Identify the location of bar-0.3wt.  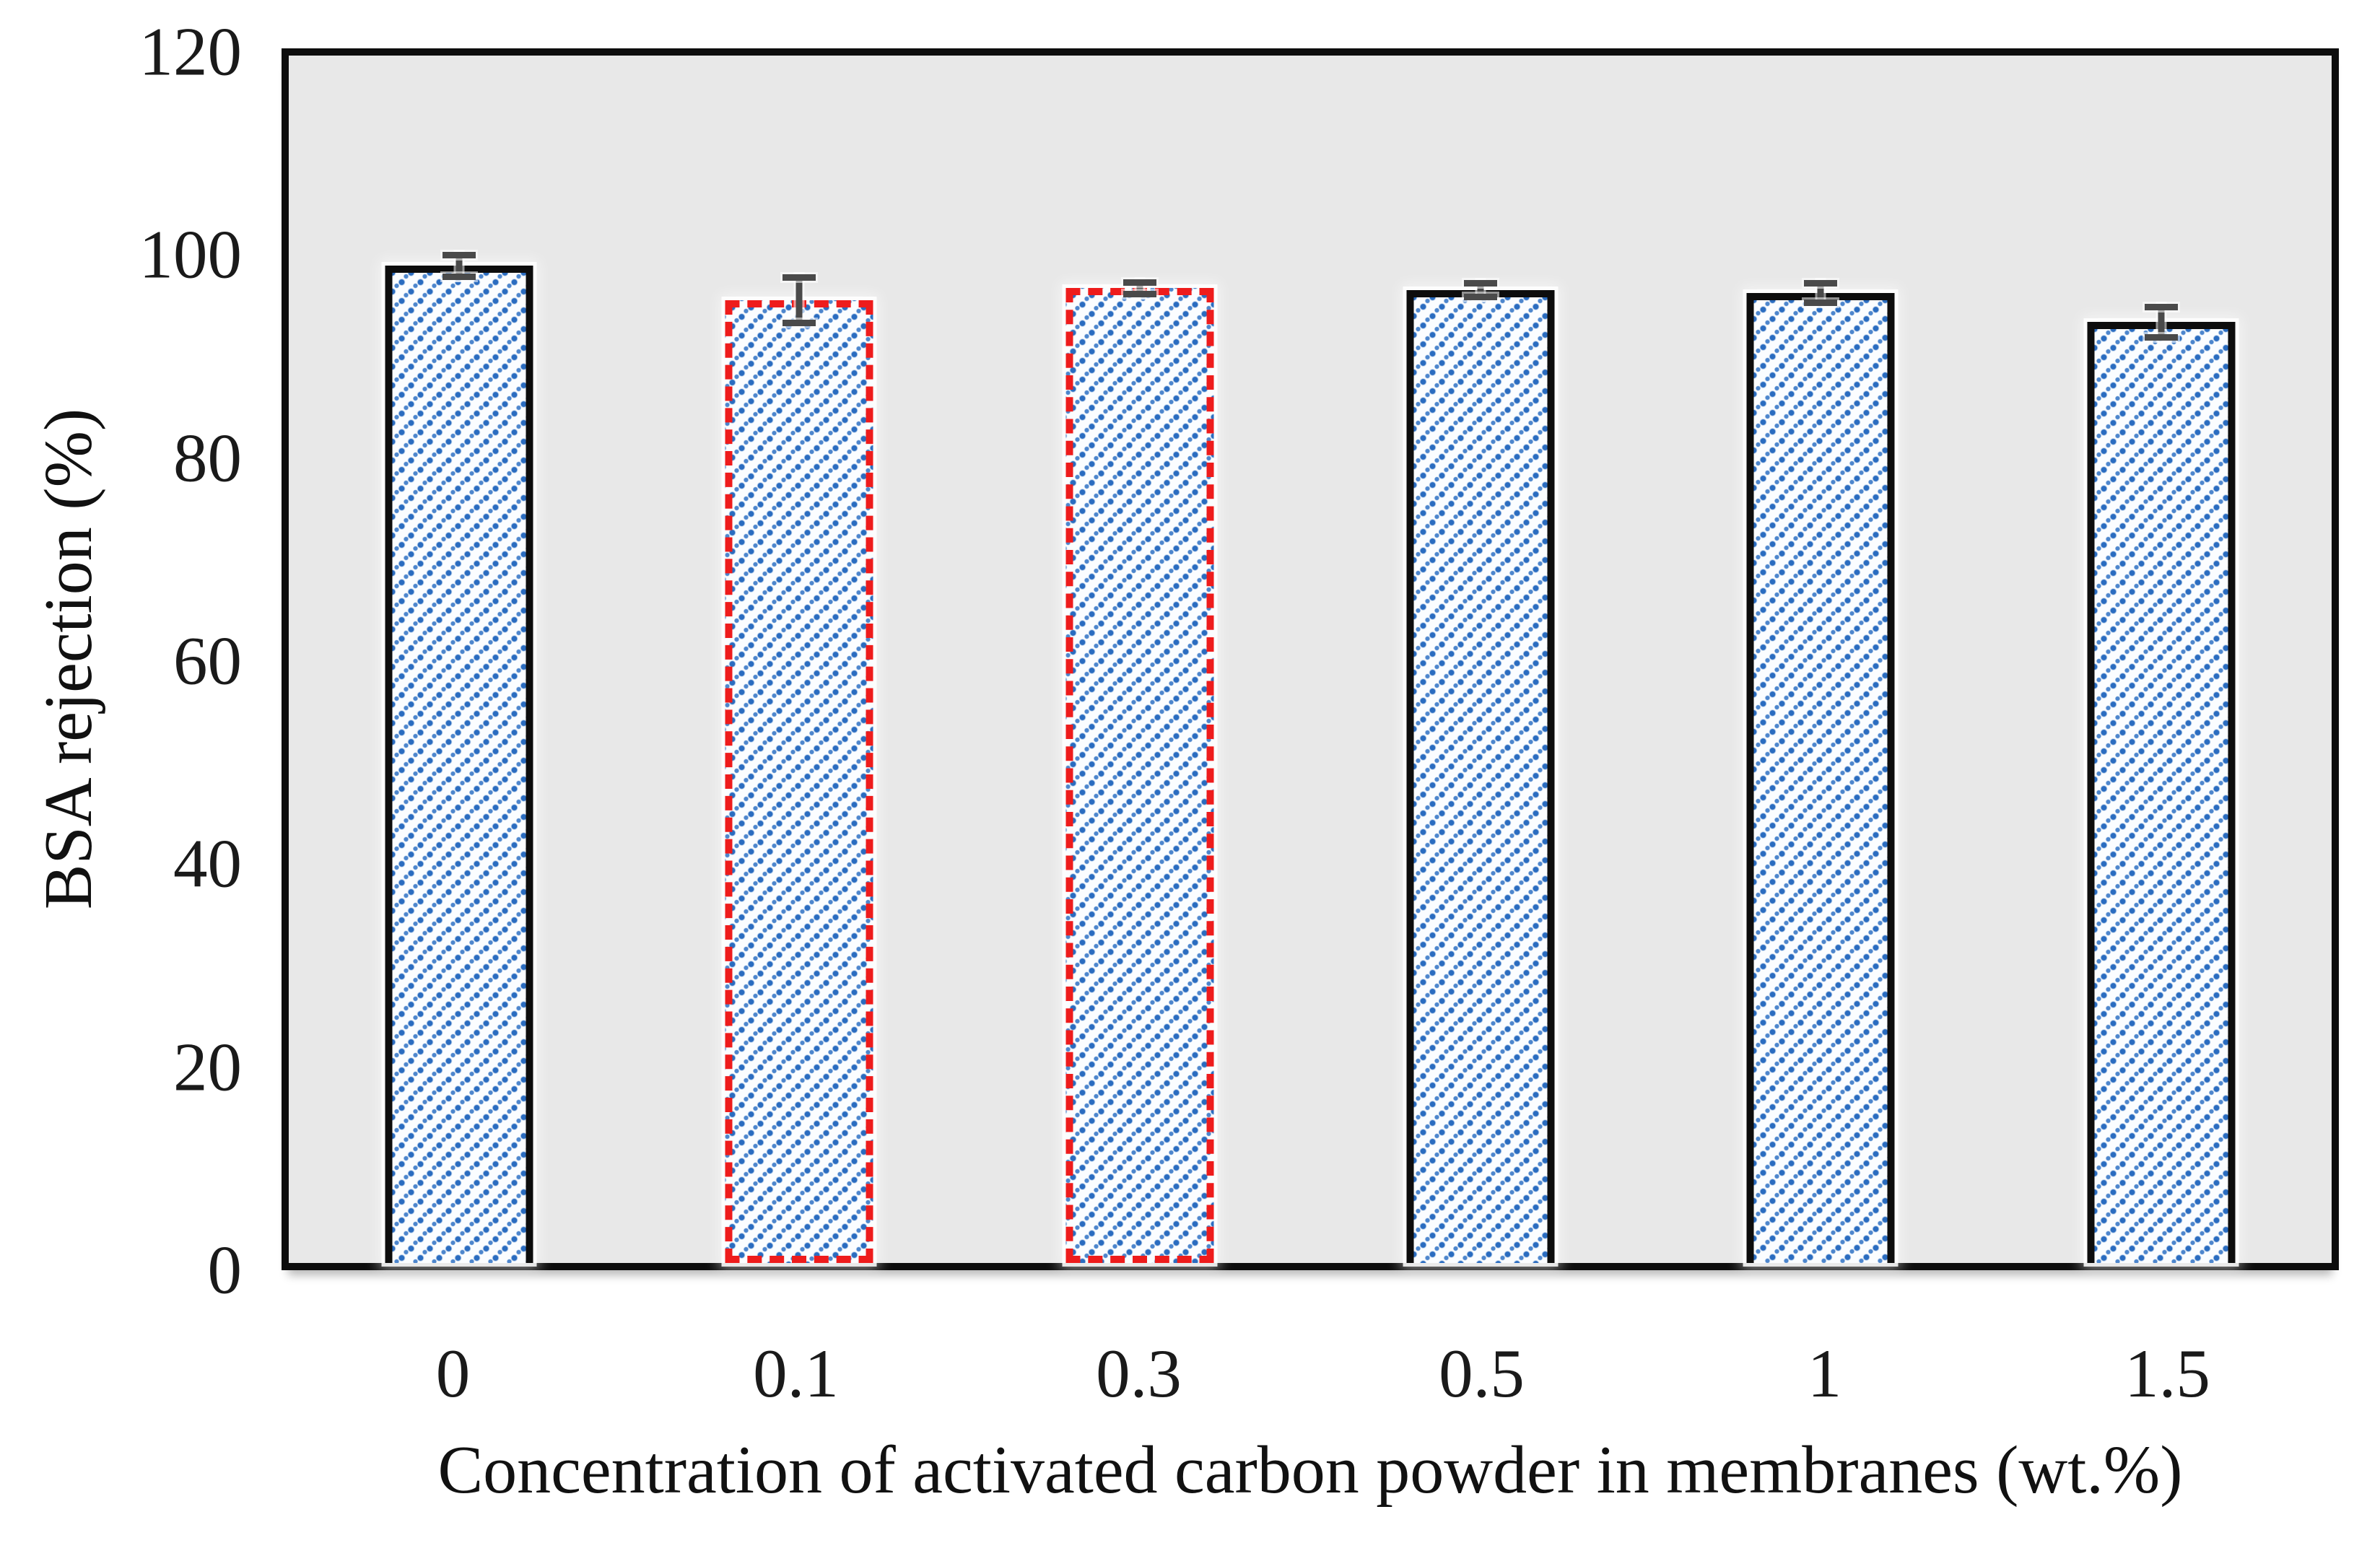
(1139, 775).